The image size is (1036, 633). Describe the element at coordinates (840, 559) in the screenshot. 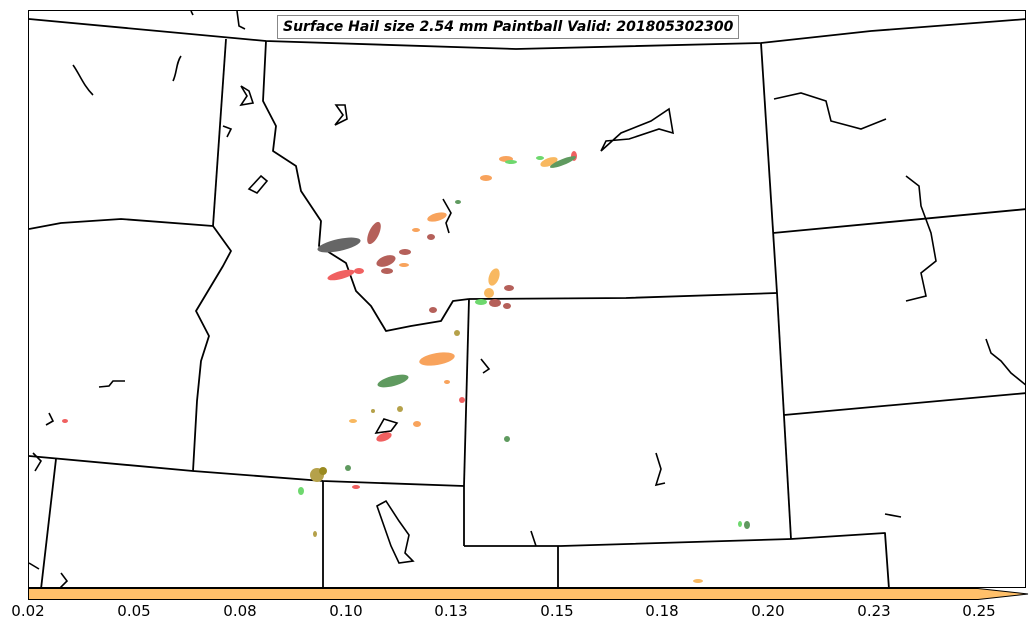

I see `border-co-ne-ks` at that location.